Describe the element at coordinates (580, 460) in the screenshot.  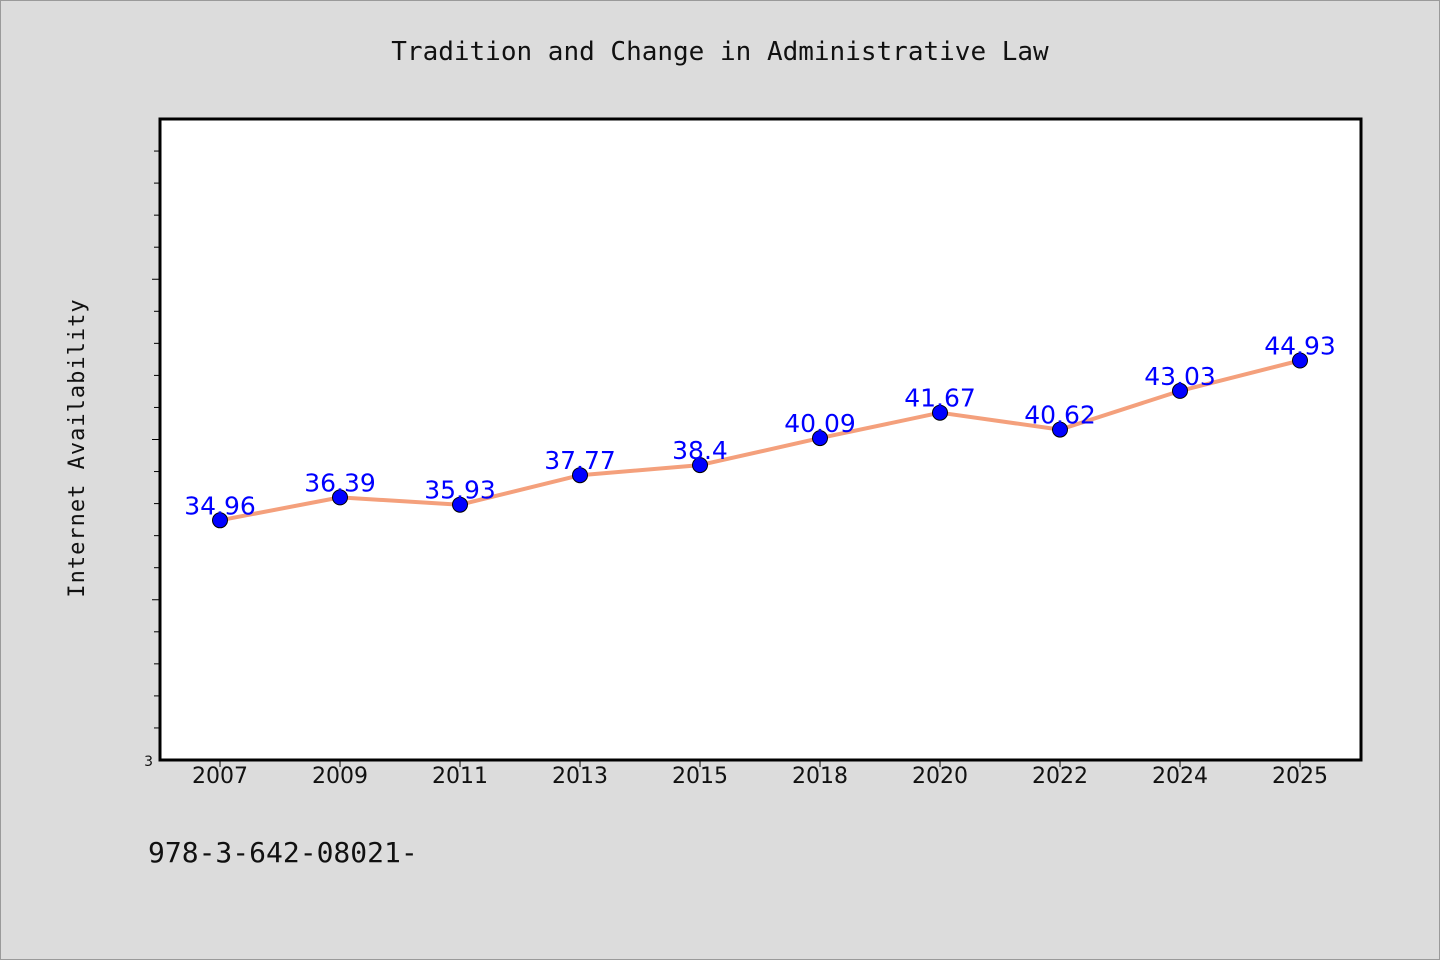
I see `data-label: 37.77` at that location.